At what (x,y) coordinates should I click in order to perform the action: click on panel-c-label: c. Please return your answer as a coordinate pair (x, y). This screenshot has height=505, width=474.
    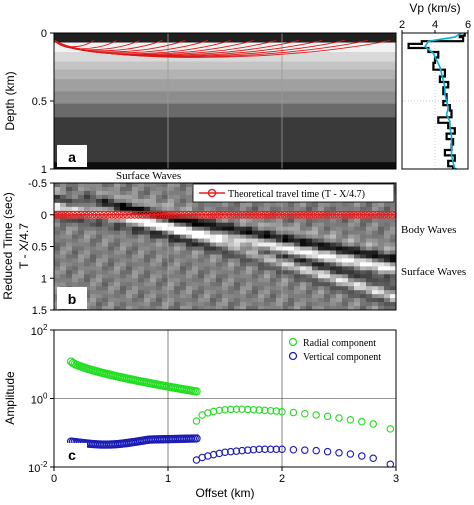
    Looking at the image, I should click on (72, 455).